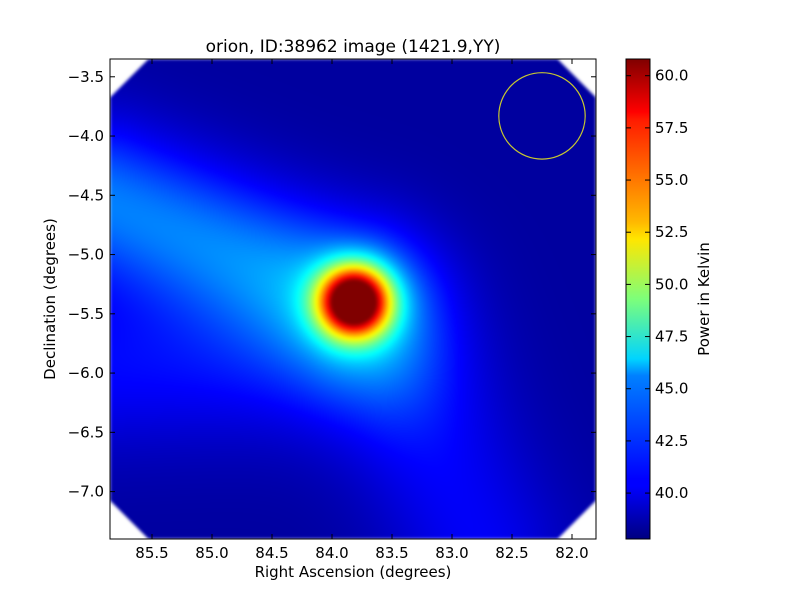  I want to click on x-tick-label: 84.0, so click(331, 553).